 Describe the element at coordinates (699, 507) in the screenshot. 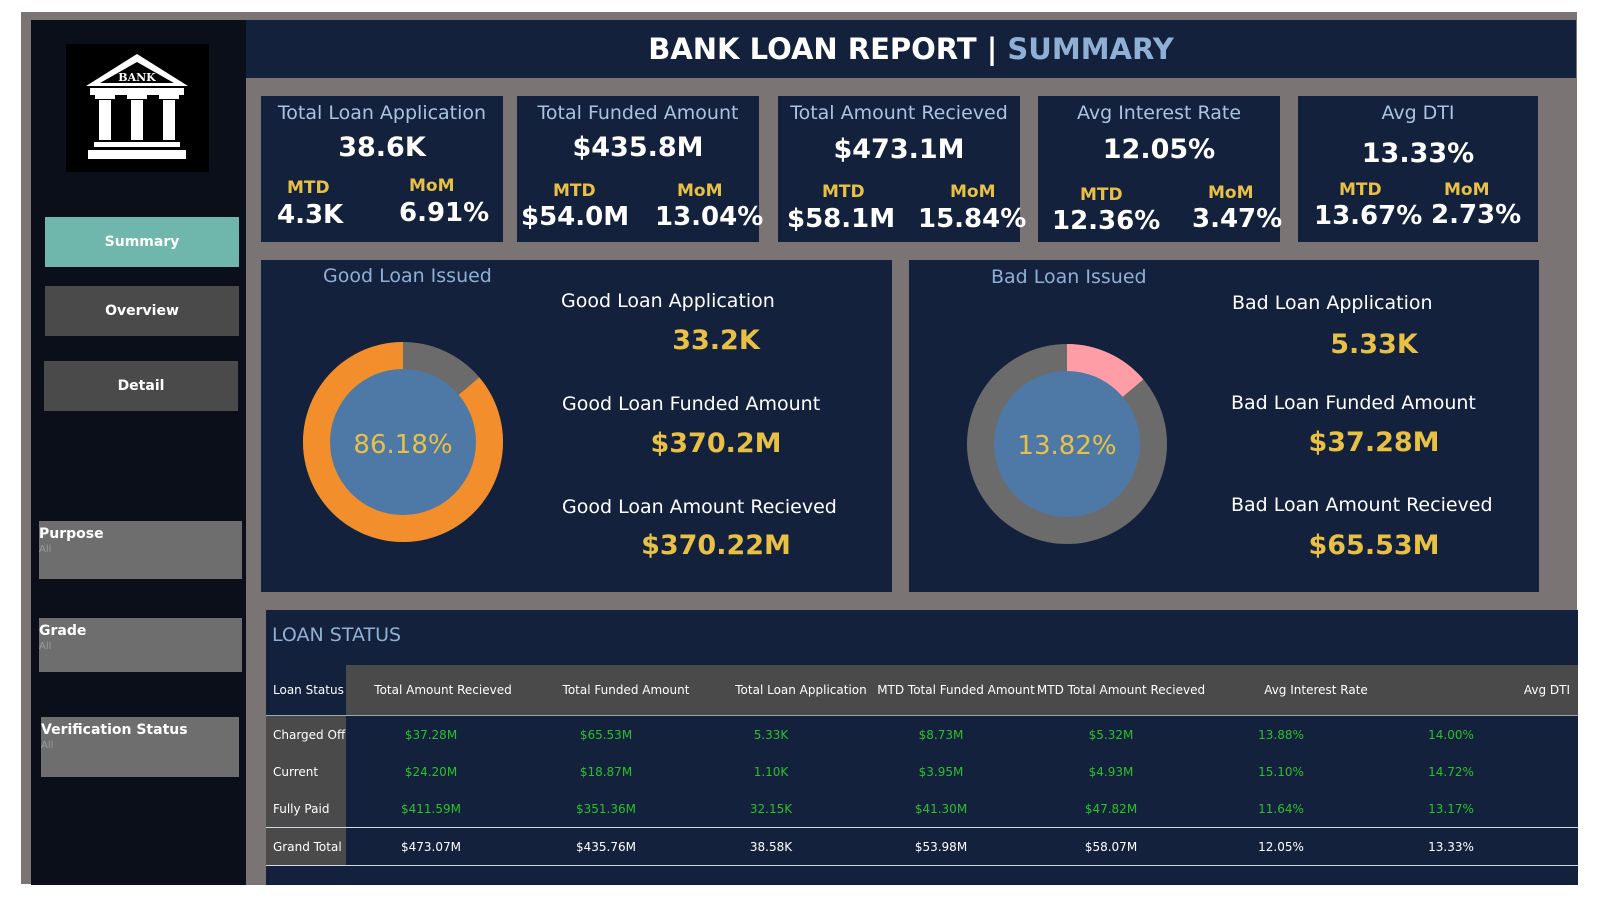

I see `good-loan-received-label: Good Loan Amount Recieved` at that location.